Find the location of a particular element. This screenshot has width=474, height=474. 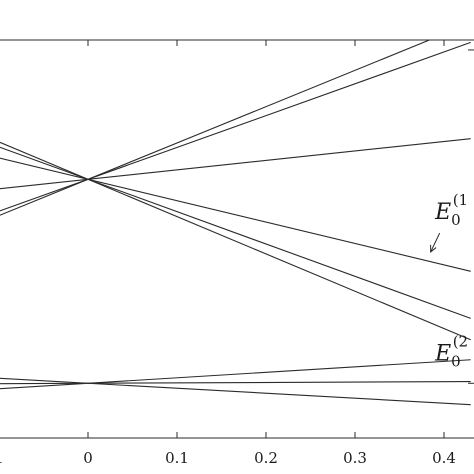

series-label-2: E0(2 is located at coordinates (451, 351).